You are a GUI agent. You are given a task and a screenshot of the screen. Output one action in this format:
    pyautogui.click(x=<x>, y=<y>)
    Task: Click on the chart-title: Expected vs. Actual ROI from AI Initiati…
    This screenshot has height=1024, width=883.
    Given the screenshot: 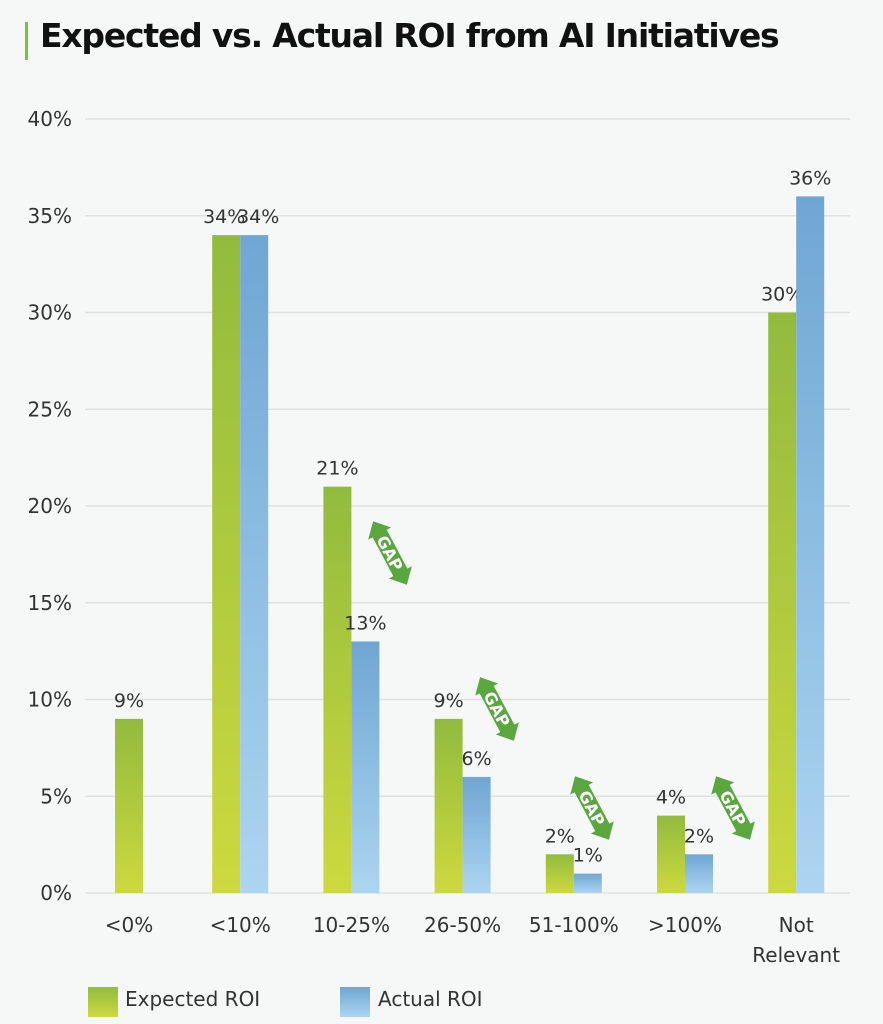 What is the action you would take?
    pyautogui.click(x=410, y=35)
    